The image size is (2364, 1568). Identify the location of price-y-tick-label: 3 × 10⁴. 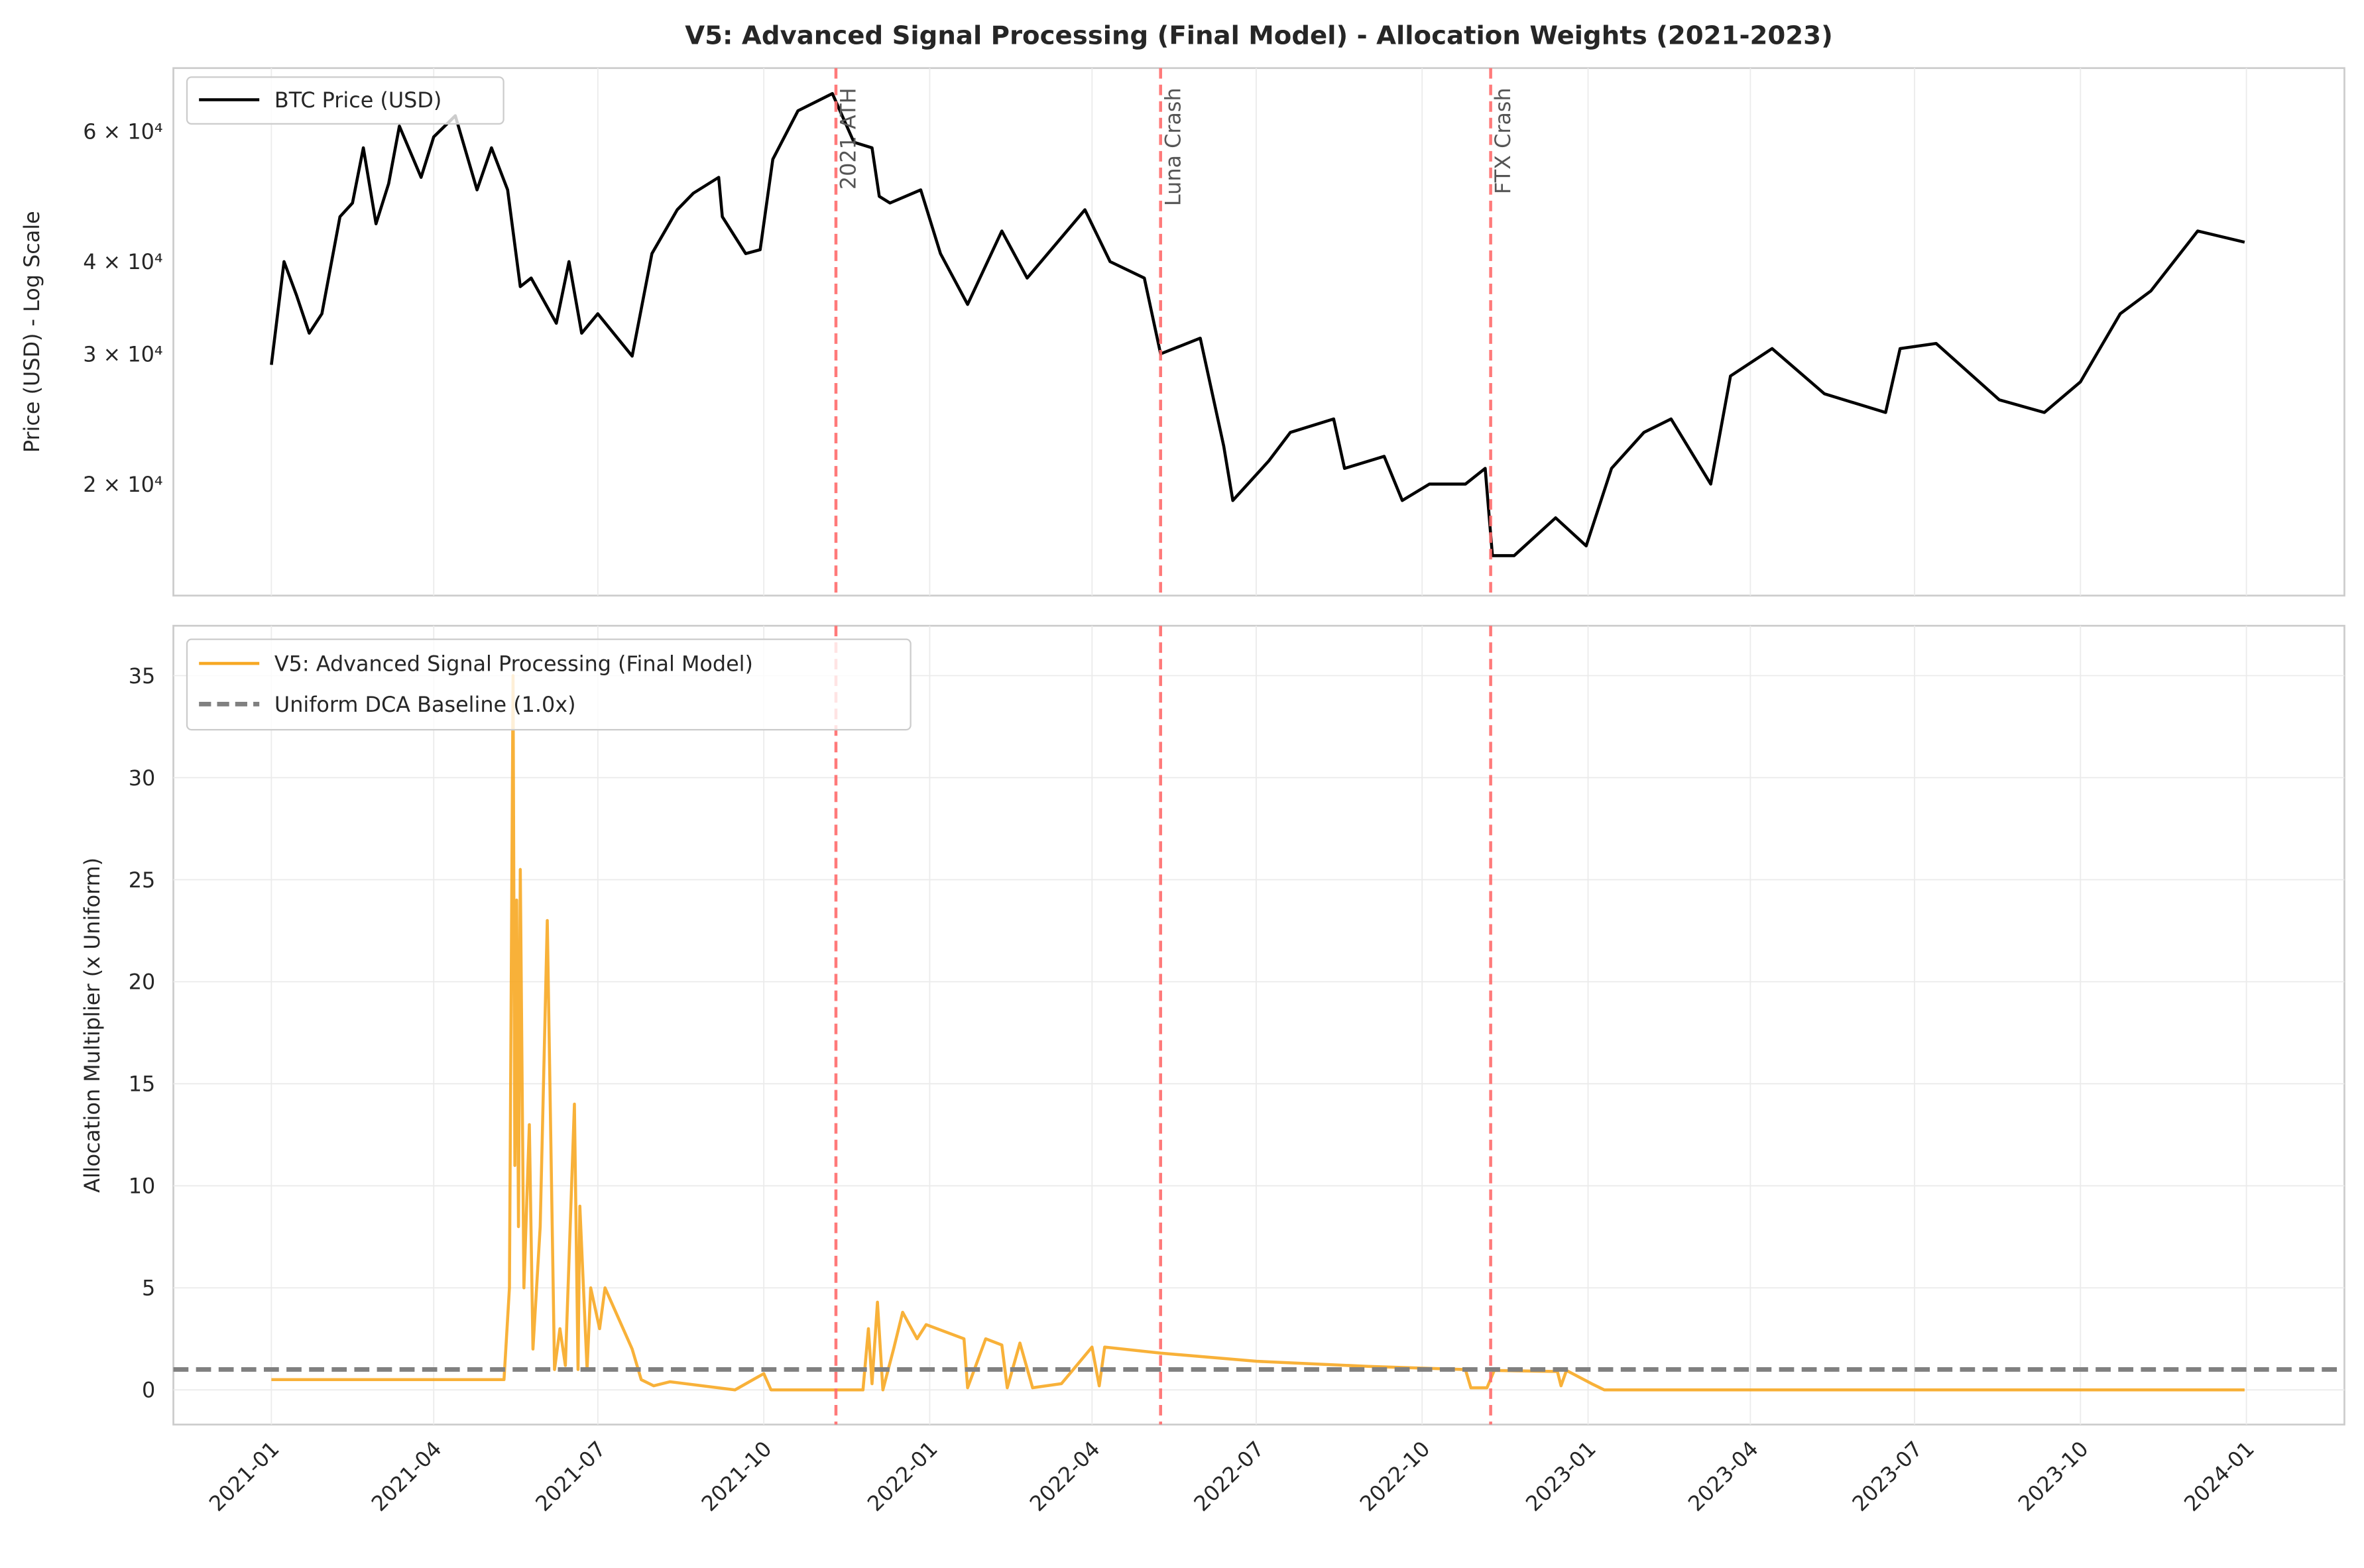
(123, 354).